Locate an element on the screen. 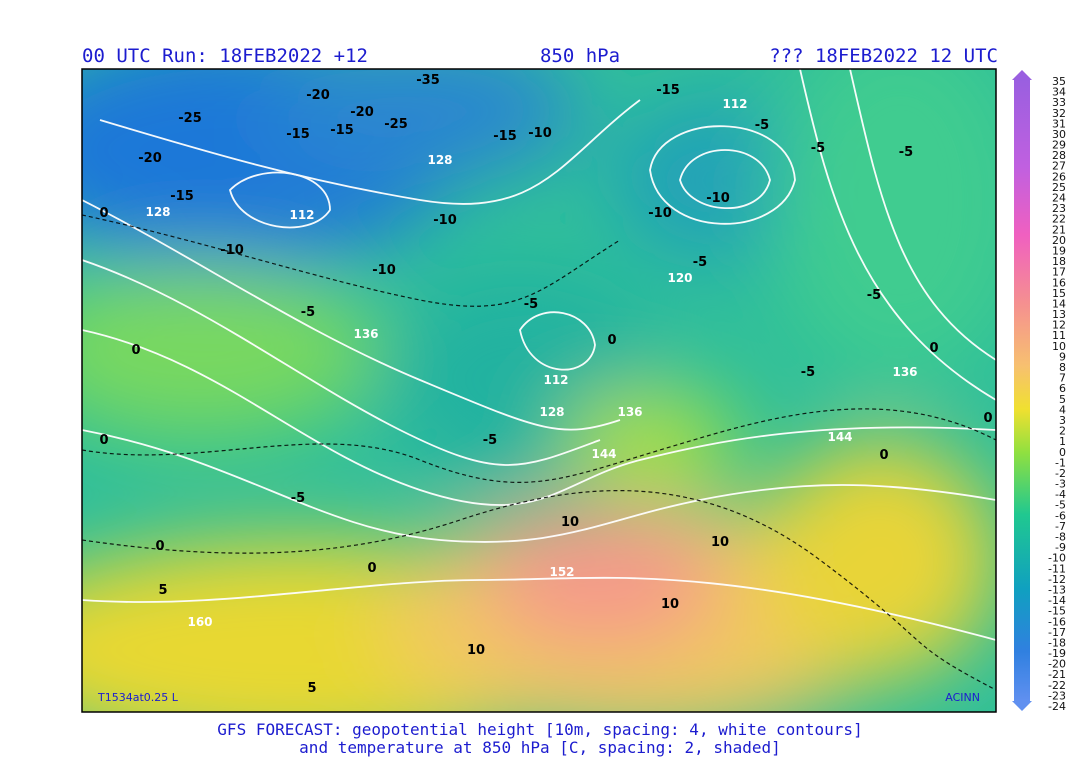 The image size is (1080, 780). colorbar-label: 22 is located at coordinates (1059, 219).